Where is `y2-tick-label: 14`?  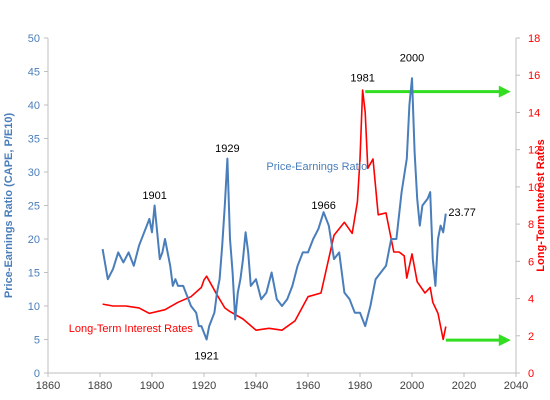
y2-tick-label: 14 is located at coordinates (534, 113).